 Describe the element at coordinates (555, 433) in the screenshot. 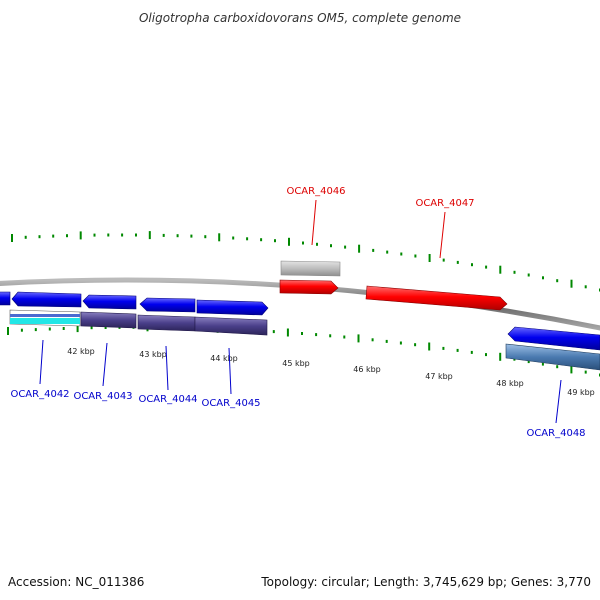

I see `gene-label-ocar-4048: OCAR_4048` at that location.